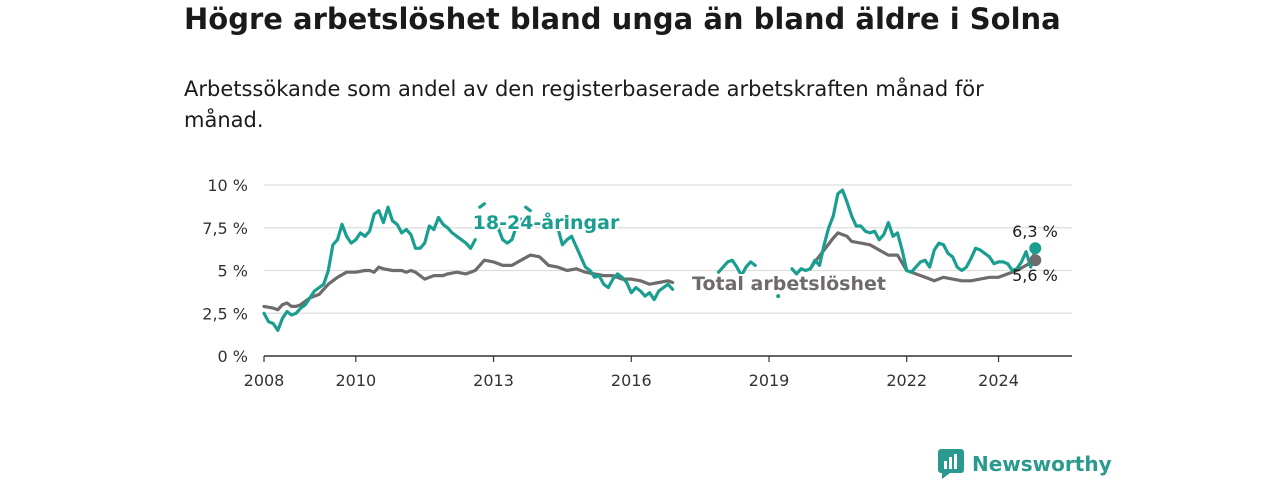 The width and height of the screenshot is (1280, 480). Describe the element at coordinates (906, 380) in the screenshot. I see `x-tick-label: 2022` at that location.